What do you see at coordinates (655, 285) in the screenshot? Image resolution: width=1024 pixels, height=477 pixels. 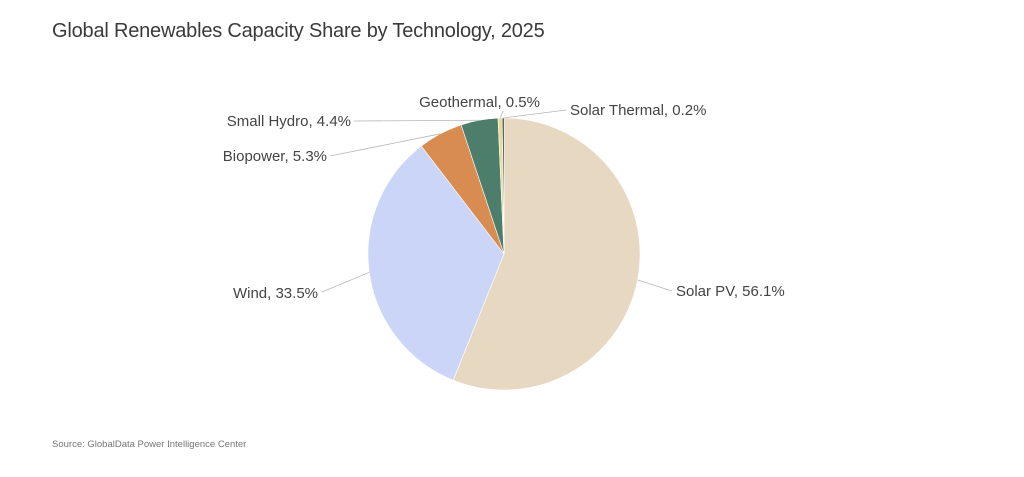 I see `leader-line-solar-pv` at bounding box center [655, 285].